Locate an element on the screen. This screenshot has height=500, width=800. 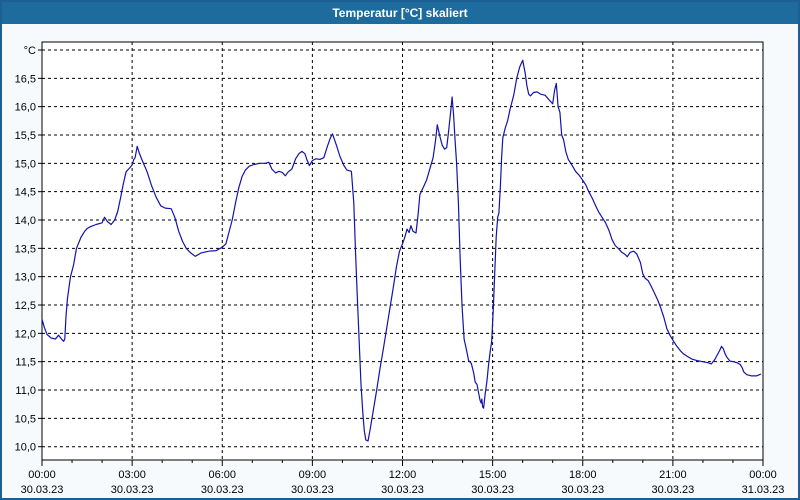
x-tick-time-label: 03:00 is located at coordinates (132, 475).